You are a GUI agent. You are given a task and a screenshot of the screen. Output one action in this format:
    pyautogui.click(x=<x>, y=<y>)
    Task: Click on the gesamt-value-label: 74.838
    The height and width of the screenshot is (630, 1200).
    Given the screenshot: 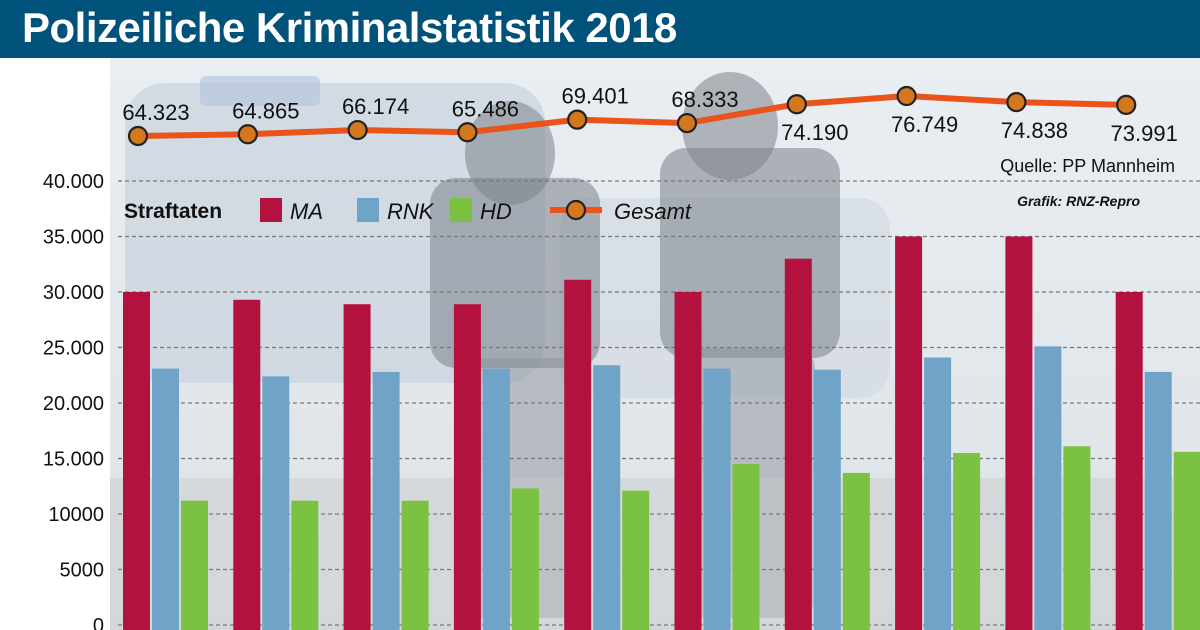 What is the action you would take?
    pyautogui.click(x=1034, y=130)
    